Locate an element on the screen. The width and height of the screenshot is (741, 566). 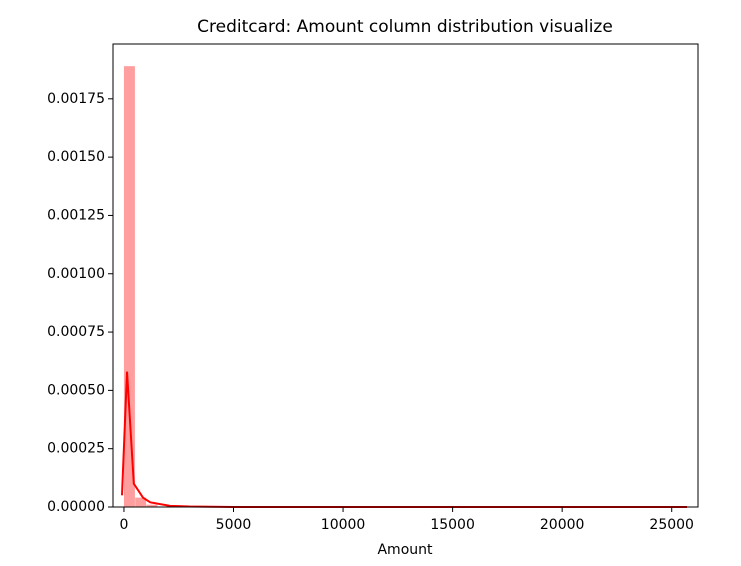
x-tick-label: 20000 is located at coordinates (562, 525).